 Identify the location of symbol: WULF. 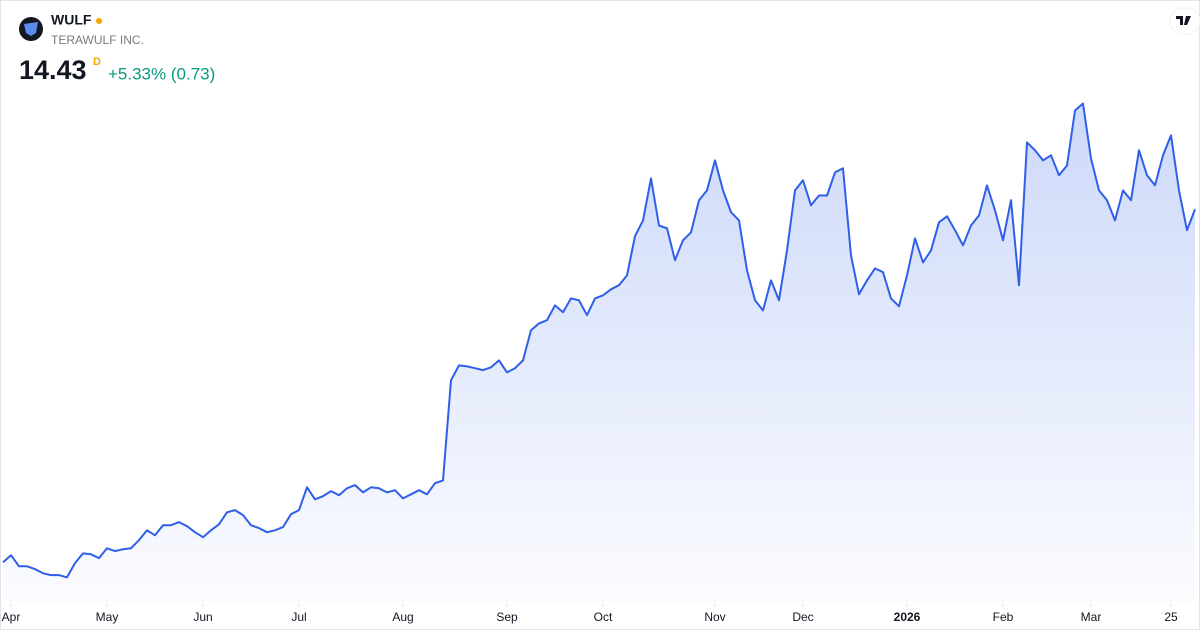
(71, 20).